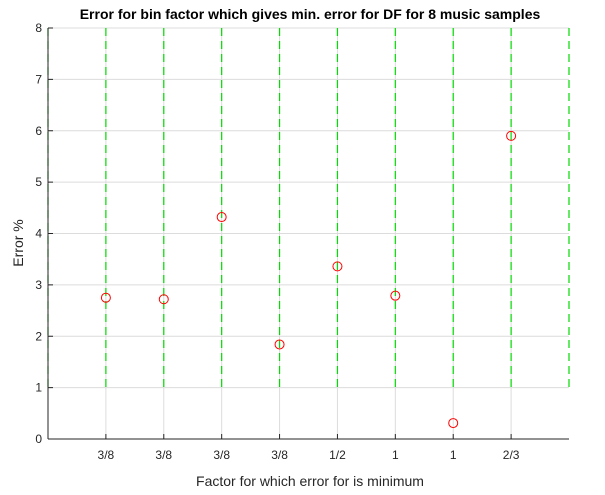 Image resolution: width=605 pixels, height=495 pixels. I want to click on x-tick-label: 1/2, so click(337, 455).